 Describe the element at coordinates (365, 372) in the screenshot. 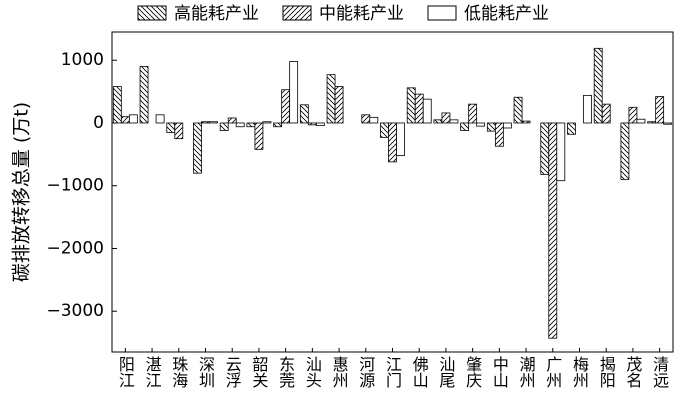

I see `x-tick-label: 河源` at that location.